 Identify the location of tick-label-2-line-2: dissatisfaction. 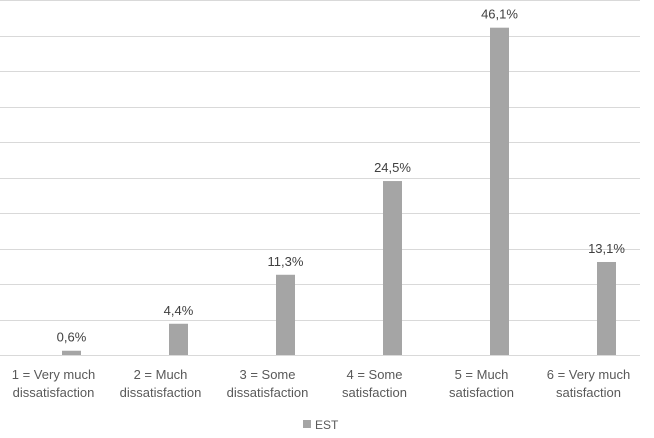
(161, 392).